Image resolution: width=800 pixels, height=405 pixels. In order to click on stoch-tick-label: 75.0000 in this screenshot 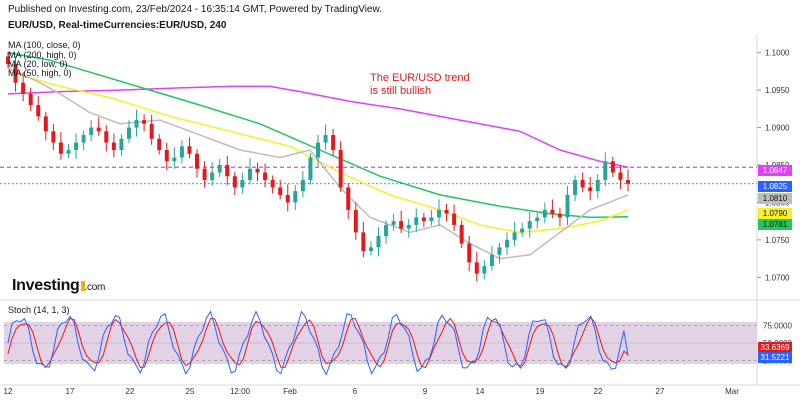, I will do `click(777, 326)`.